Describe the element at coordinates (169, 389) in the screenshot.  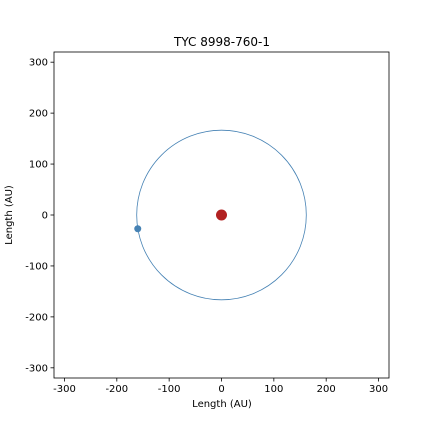
I see `x-tick-label: -100` at that location.